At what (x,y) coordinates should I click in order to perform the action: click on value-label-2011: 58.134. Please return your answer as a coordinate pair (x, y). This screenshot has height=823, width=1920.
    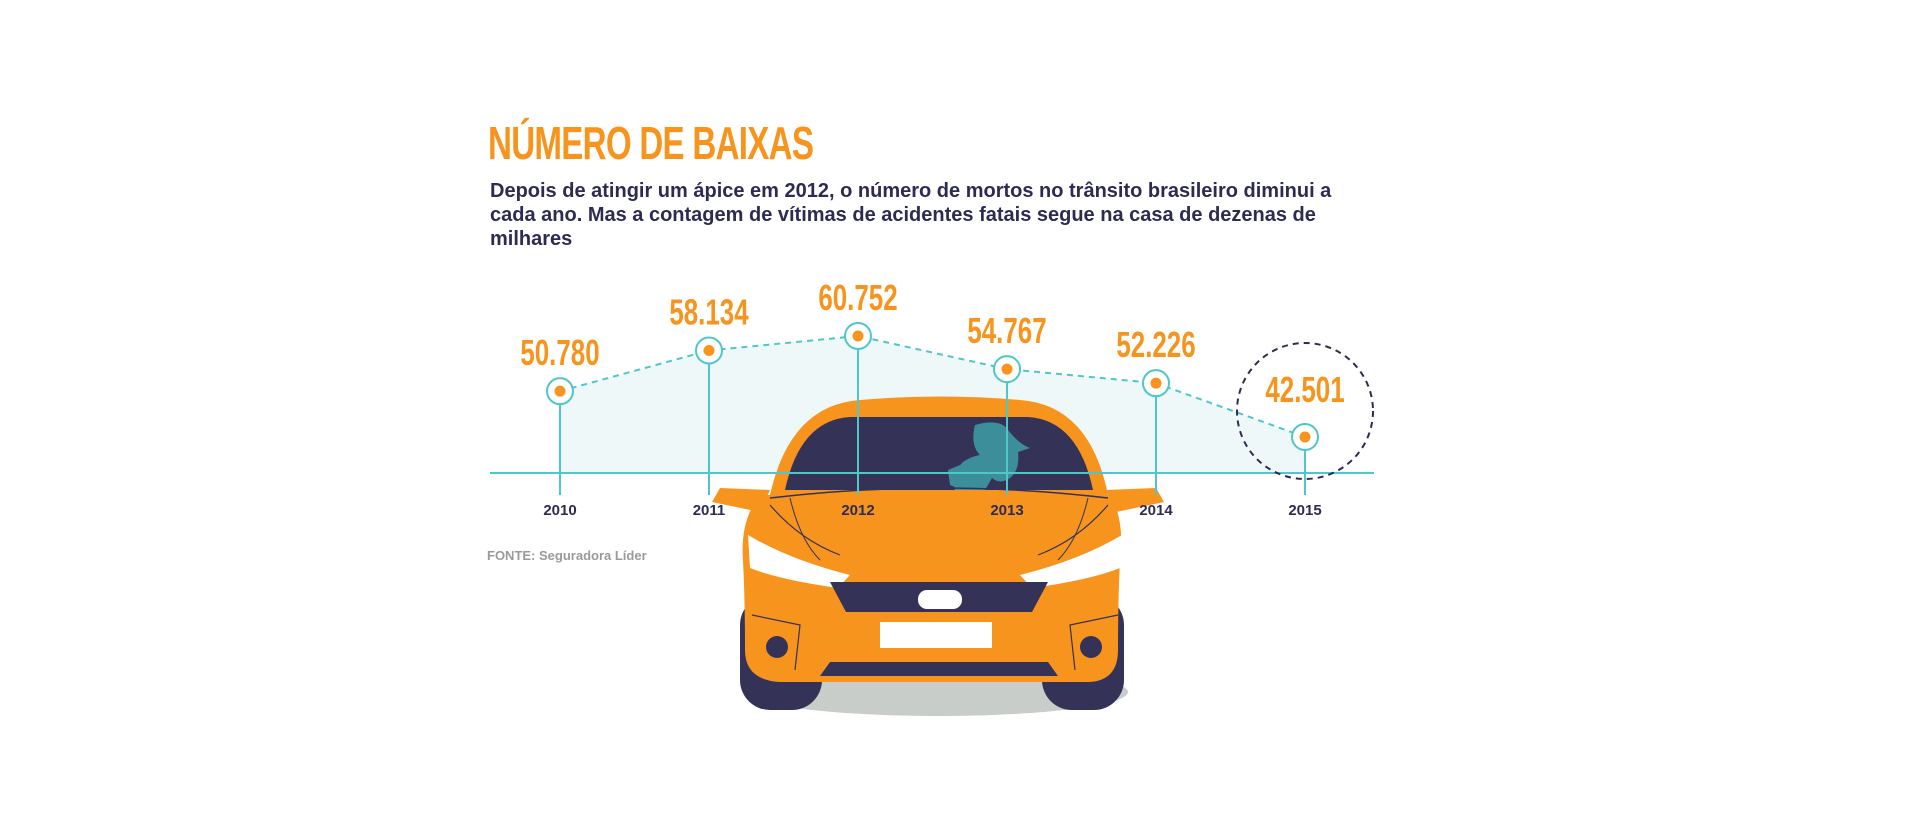
    Looking at the image, I should click on (709, 312).